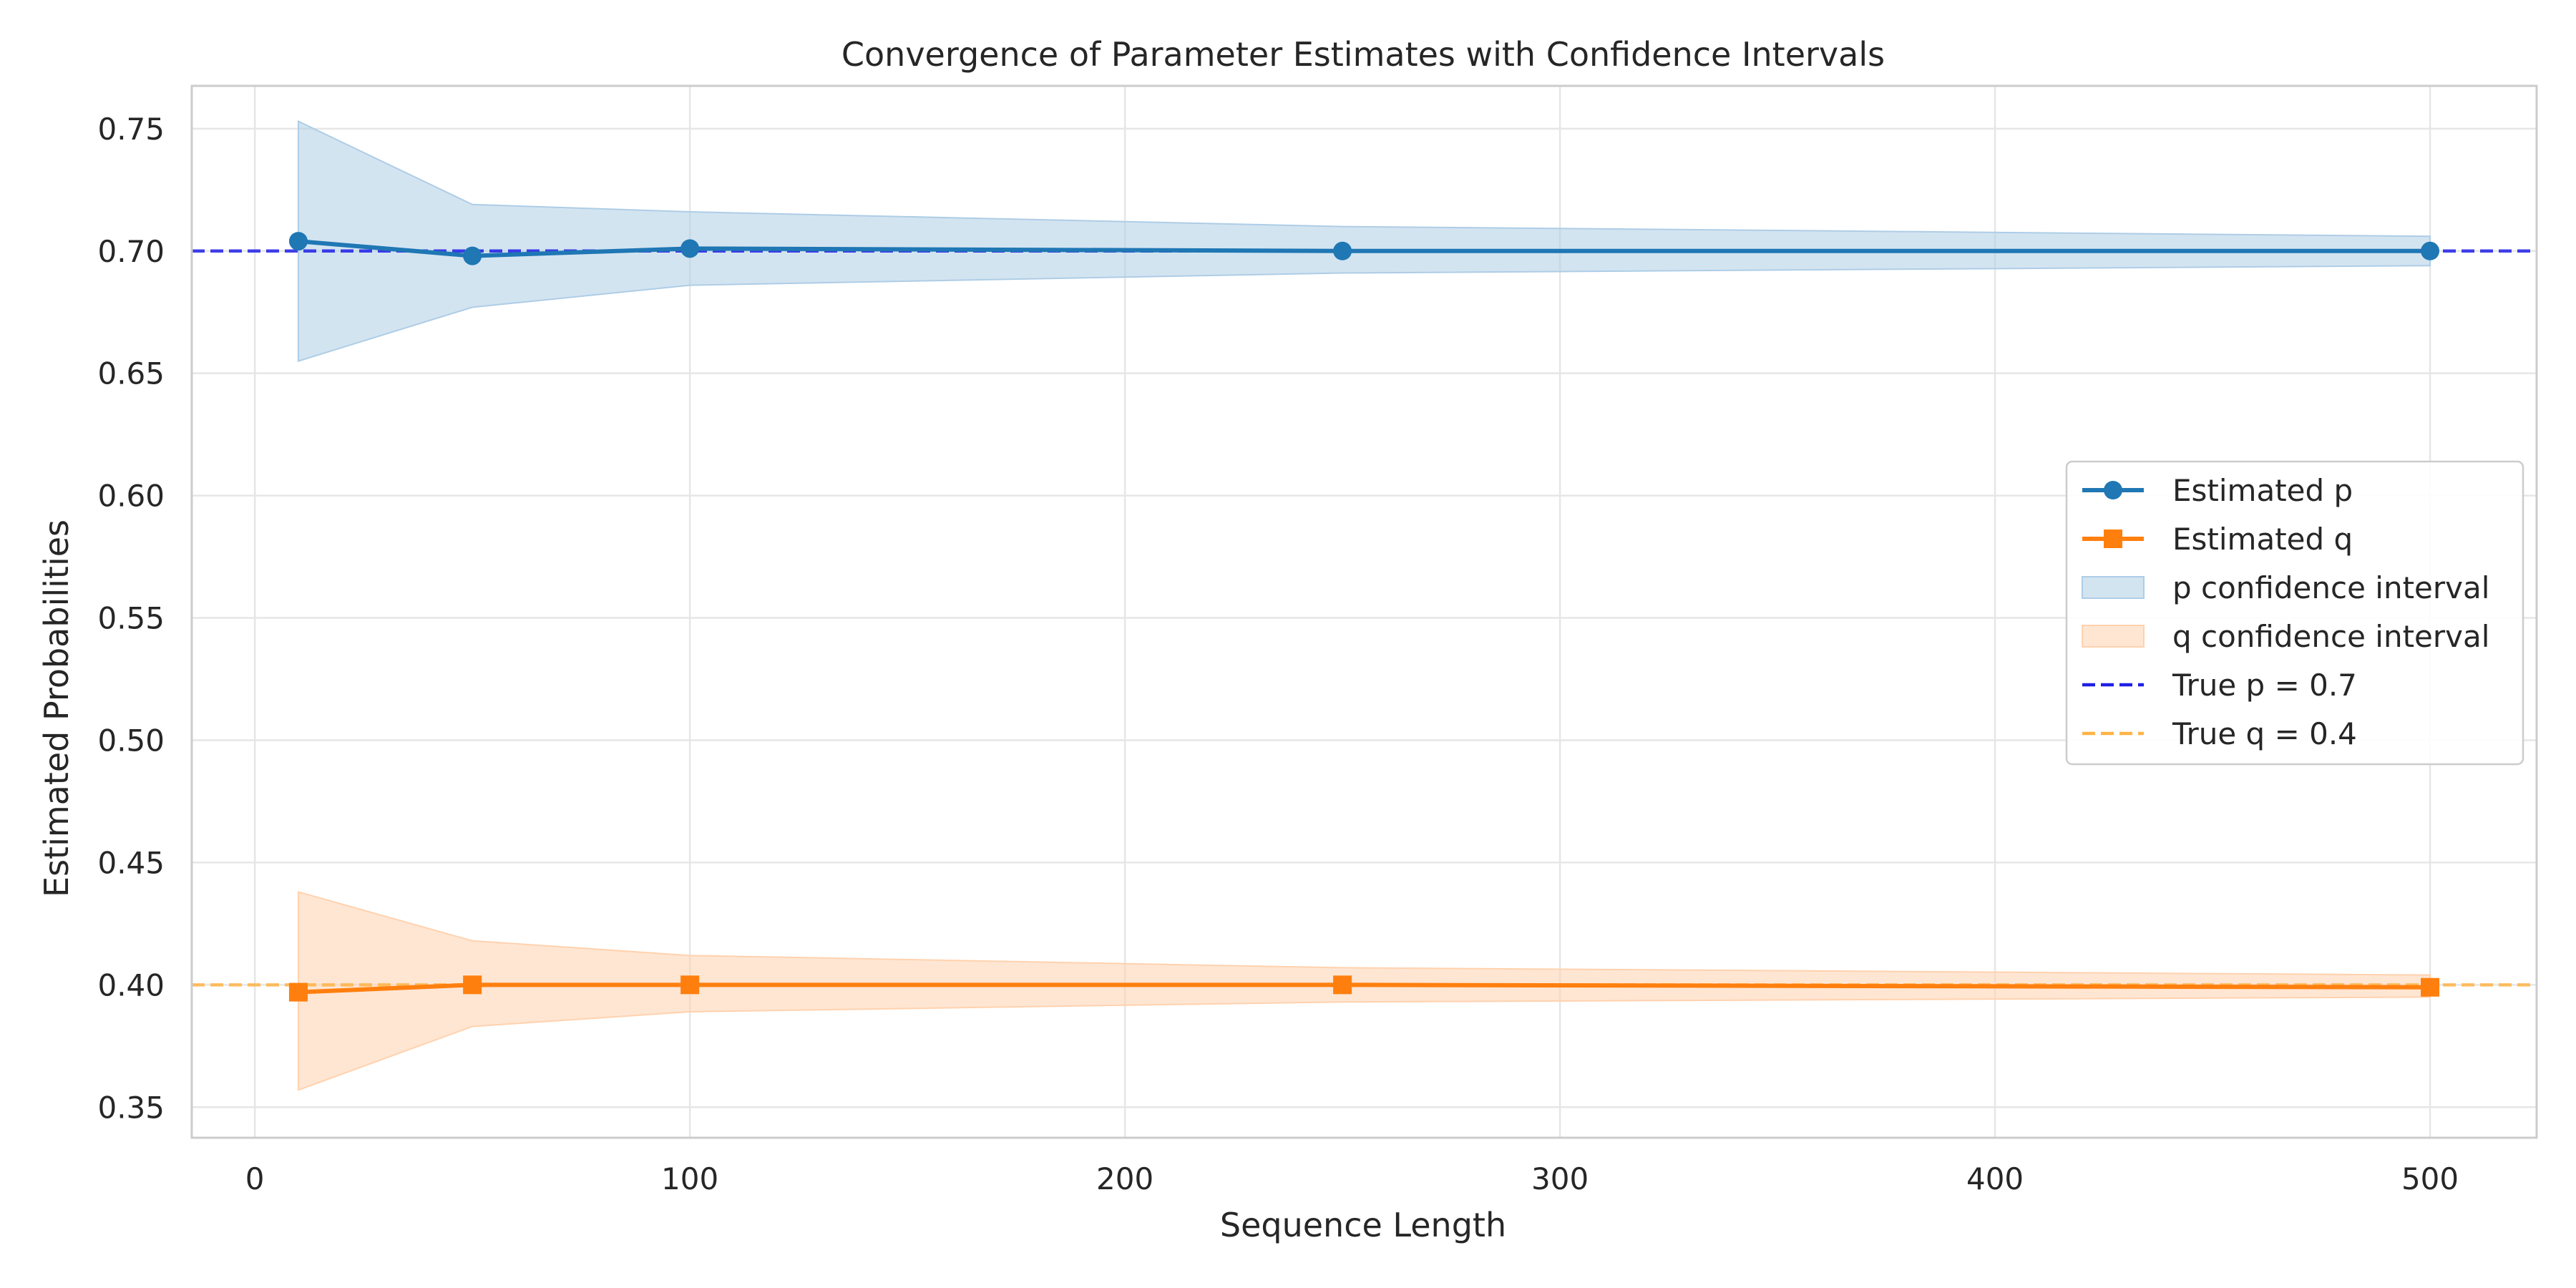  Describe the element at coordinates (2264, 685) in the screenshot. I see `legend-label: True p = 0.7` at that location.